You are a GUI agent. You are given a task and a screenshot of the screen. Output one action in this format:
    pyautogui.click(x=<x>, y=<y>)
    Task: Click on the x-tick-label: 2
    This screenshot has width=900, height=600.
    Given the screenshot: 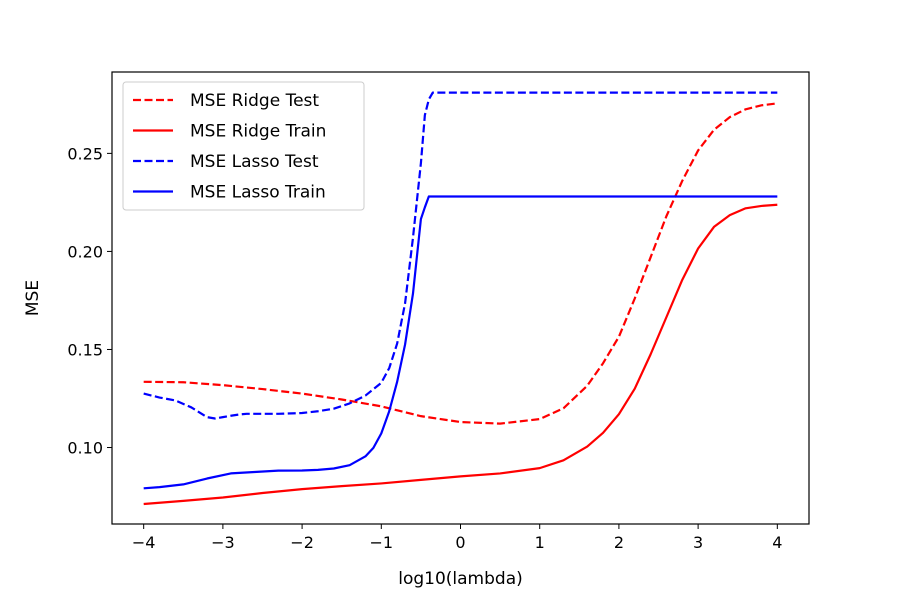 What is the action you would take?
    pyautogui.click(x=619, y=542)
    